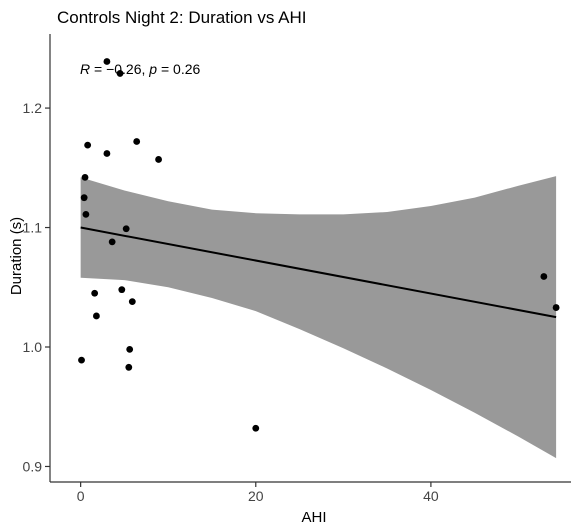 The image size is (582, 532). What do you see at coordinates (33, 466) in the screenshot?
I see `y-tick-label-0.9: 0.9` at bounding box center [33, 466].